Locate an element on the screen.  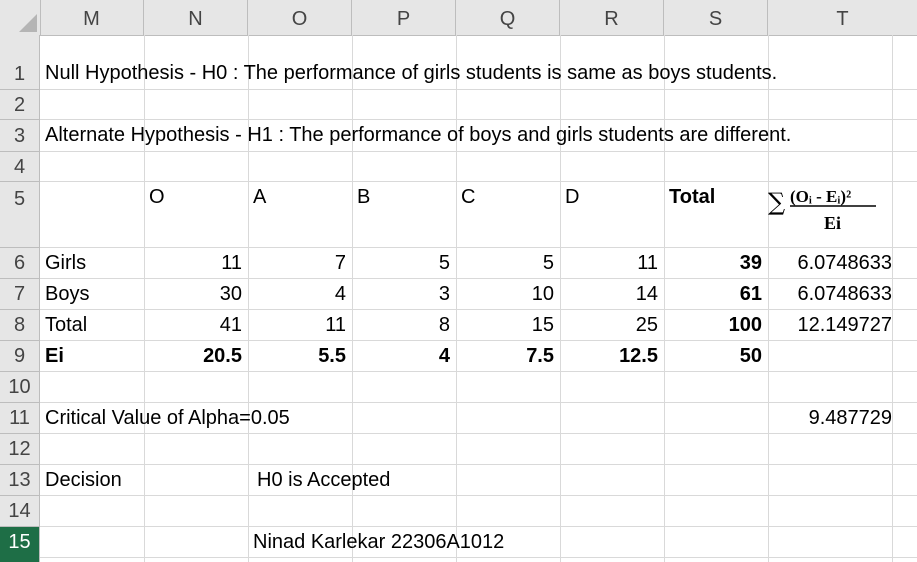
row-header-6: 6 is located at coordinates (20, 263).